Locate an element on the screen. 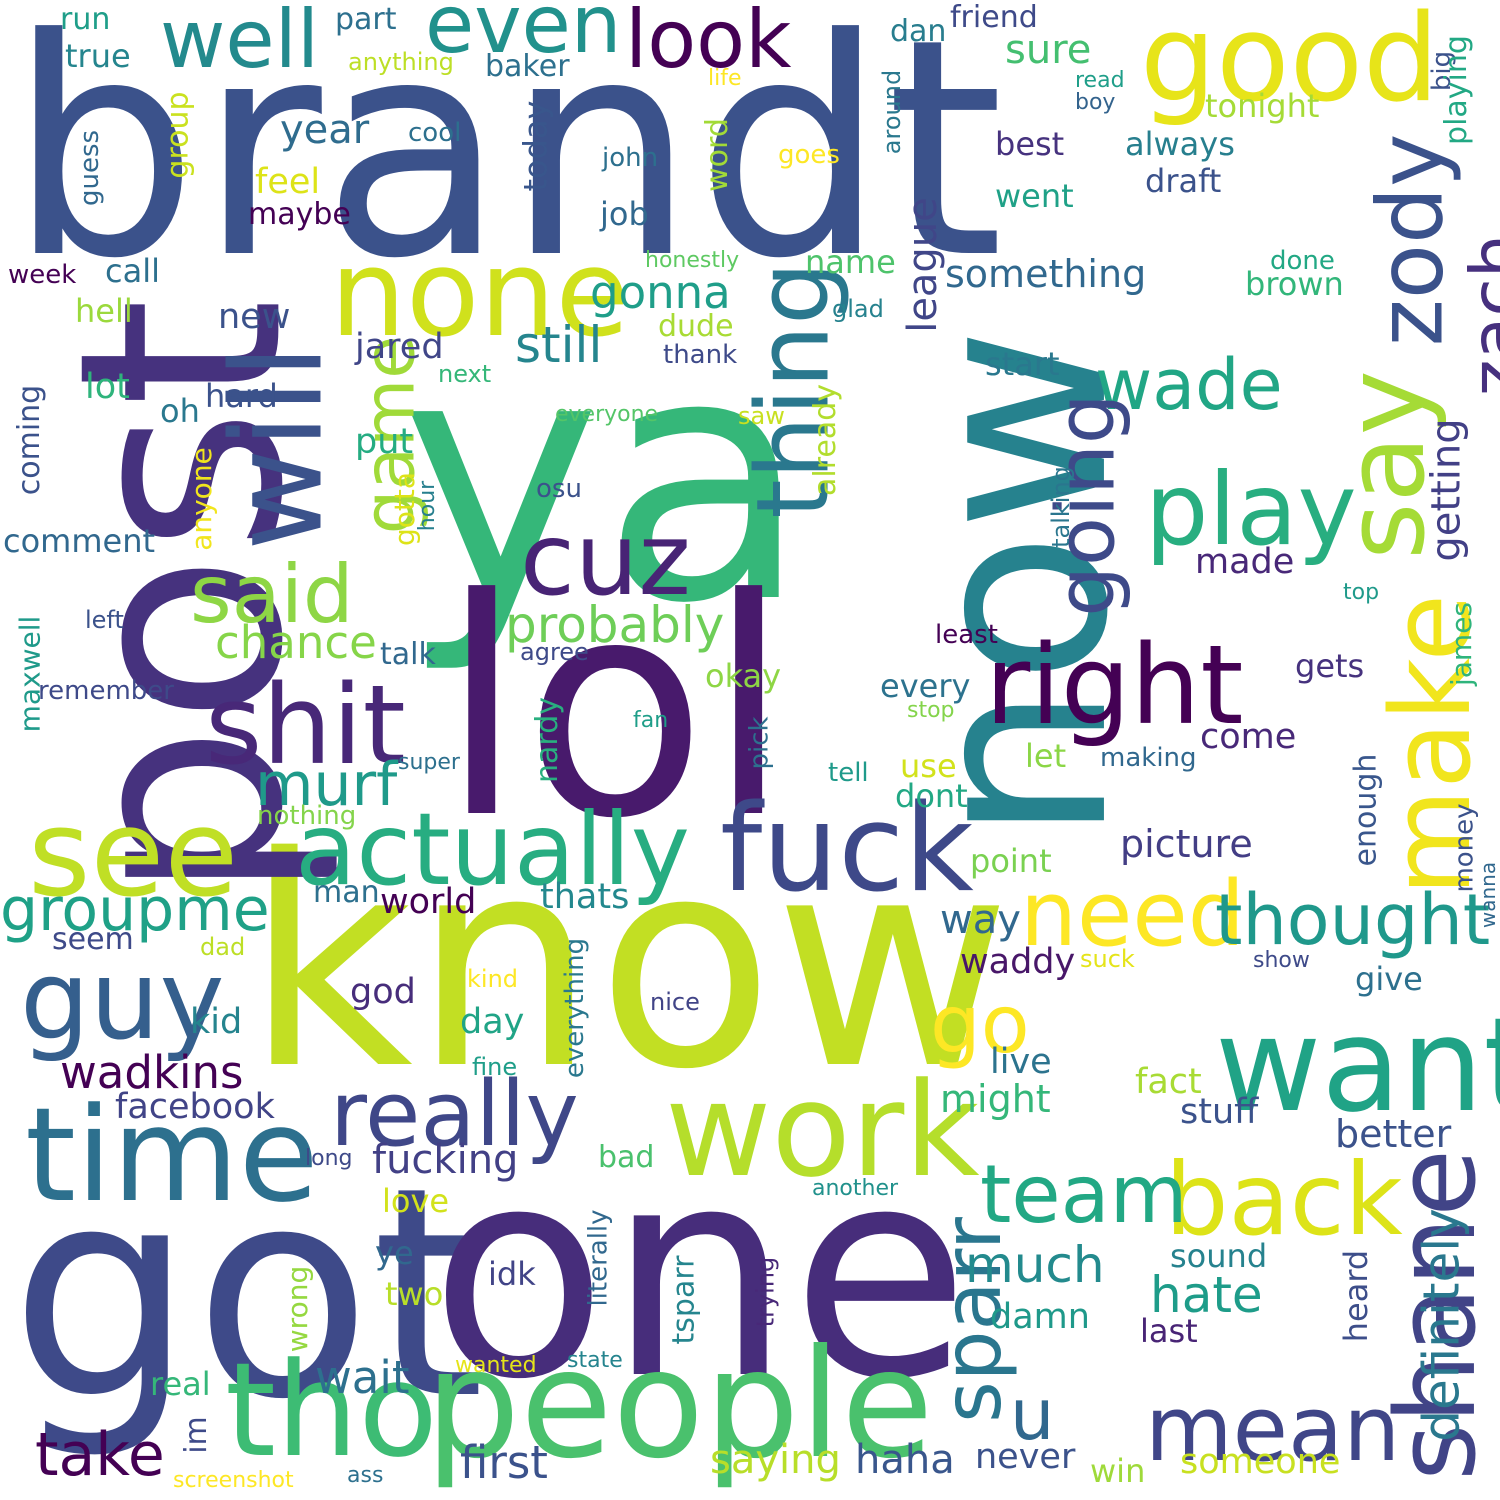  word-someone: someone is located at coordinates (1260, 1462).